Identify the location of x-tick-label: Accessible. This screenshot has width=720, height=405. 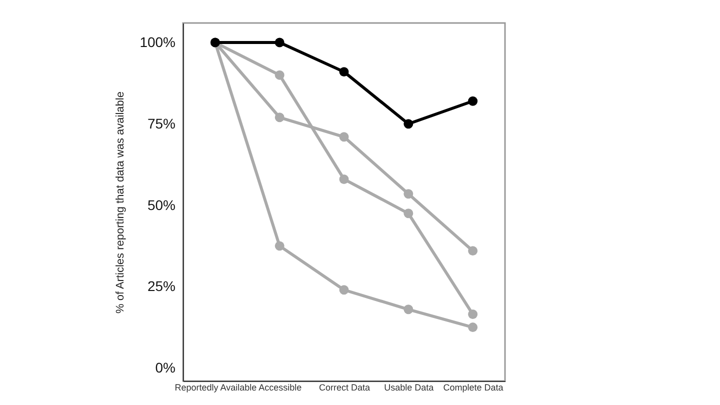
(280, 387).